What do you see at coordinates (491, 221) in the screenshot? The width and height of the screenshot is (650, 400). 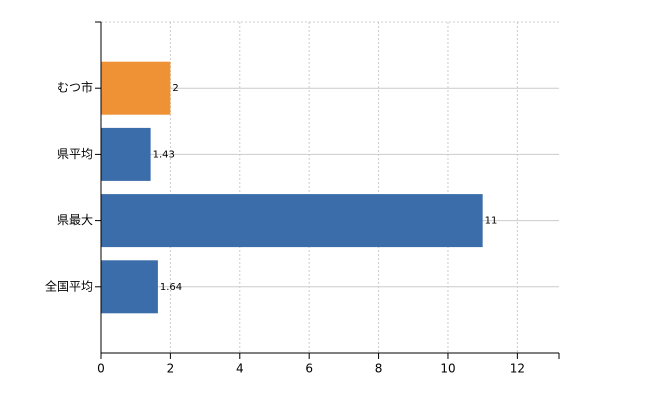 I see `value-label: 11` at bounding box center [491, 221].